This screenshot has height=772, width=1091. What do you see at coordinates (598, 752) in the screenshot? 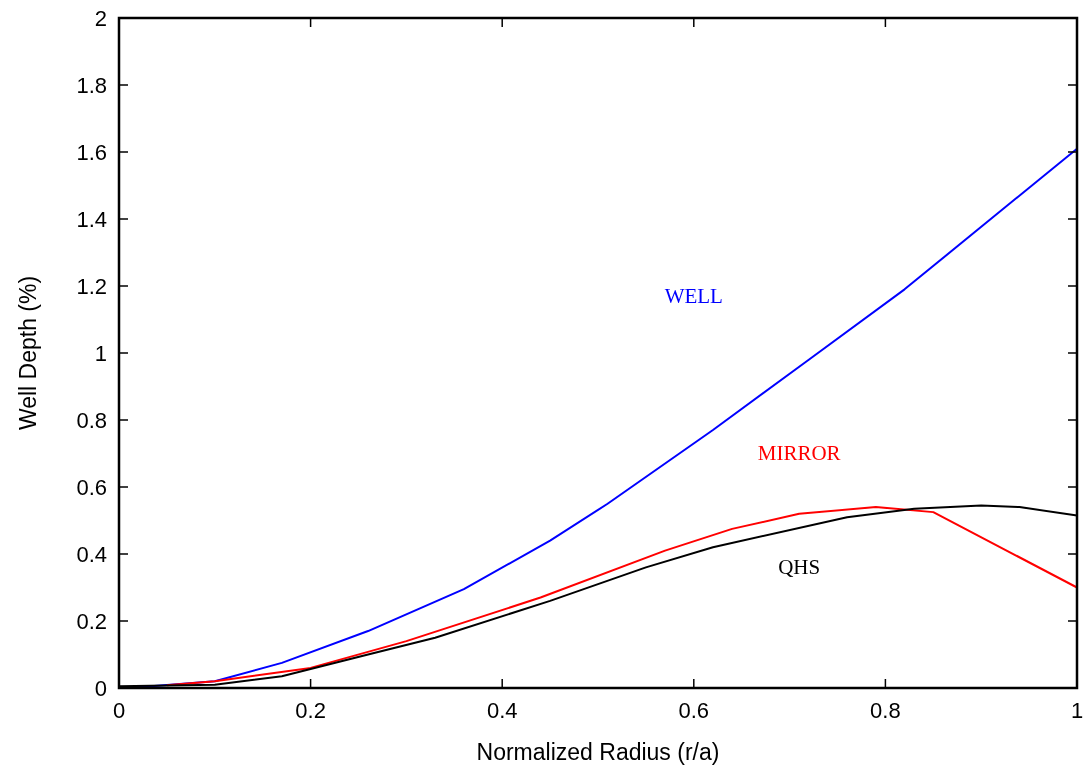
I see `x-axis-title: Normalized Radius (r/a)` at bounding box center [598, 752].